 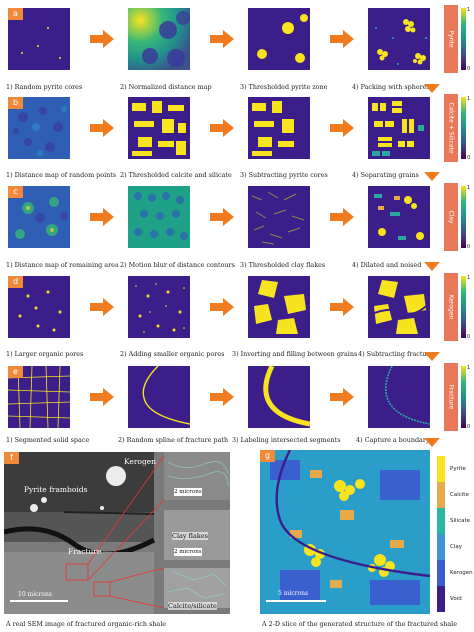 I want to click on row-badge-a: a, so click(x=15, y=14).